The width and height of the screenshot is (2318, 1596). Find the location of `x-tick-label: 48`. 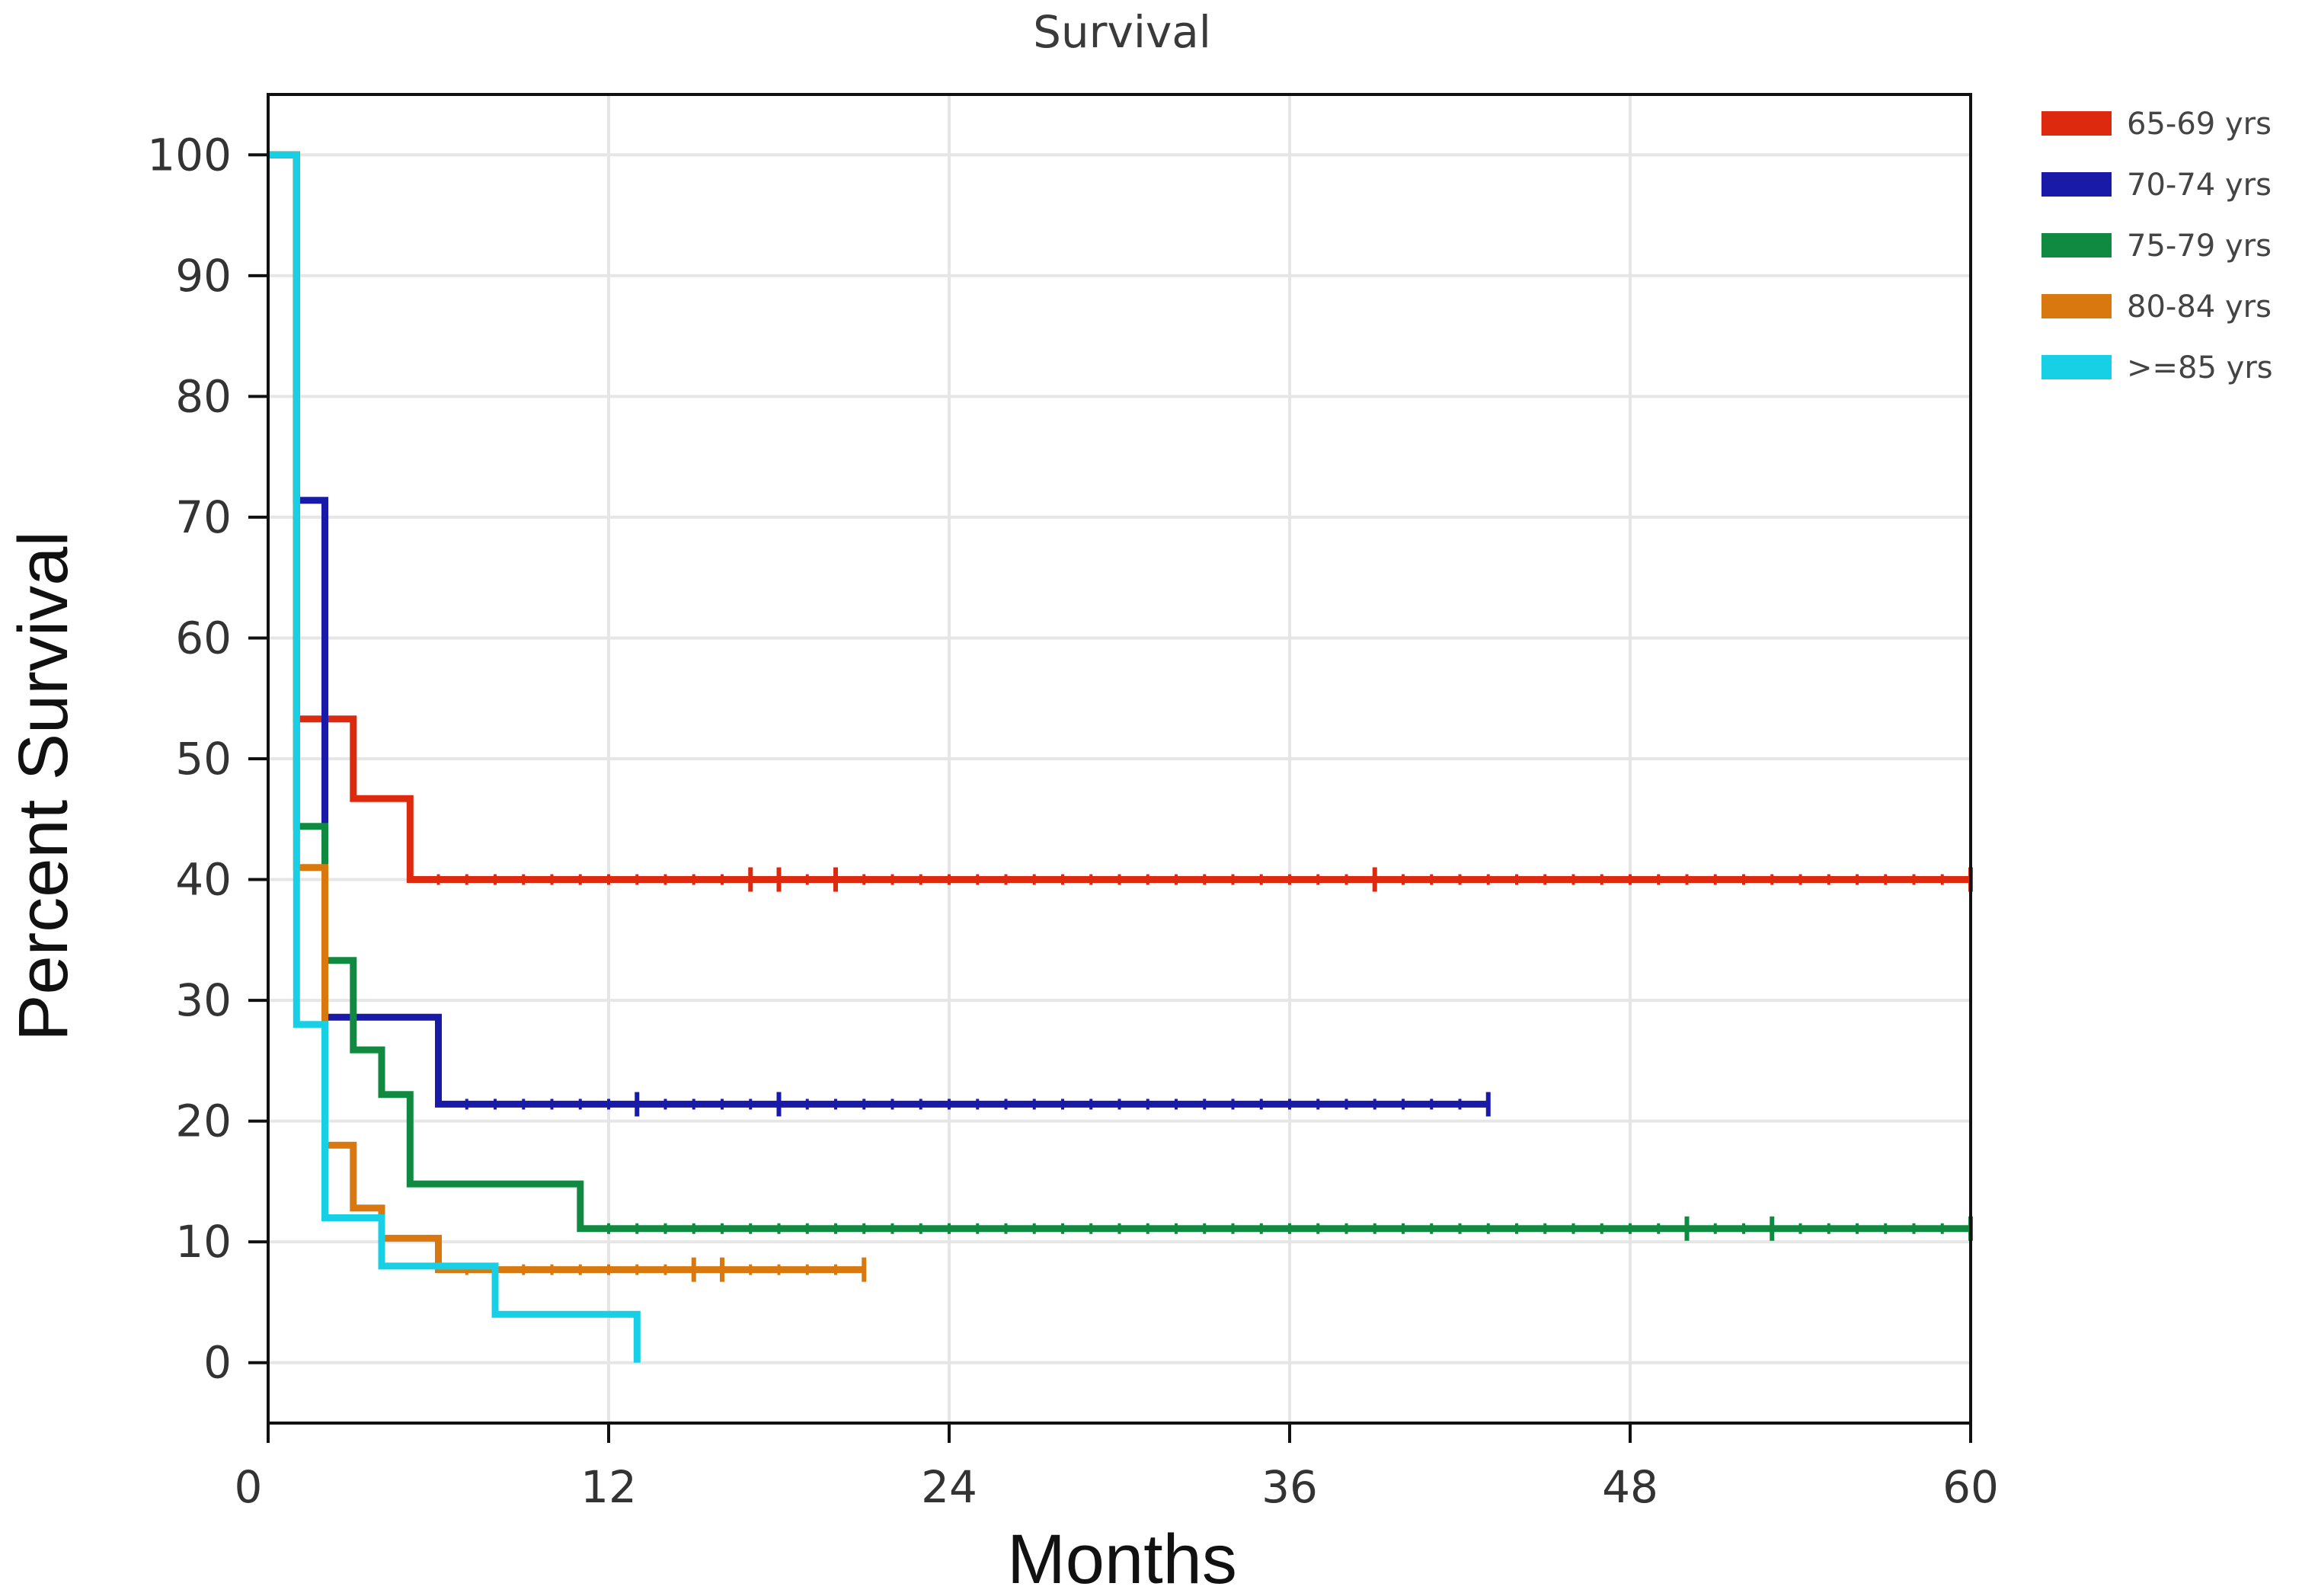

x-tick-label: 48 is located at coordinates (1630, 1487).